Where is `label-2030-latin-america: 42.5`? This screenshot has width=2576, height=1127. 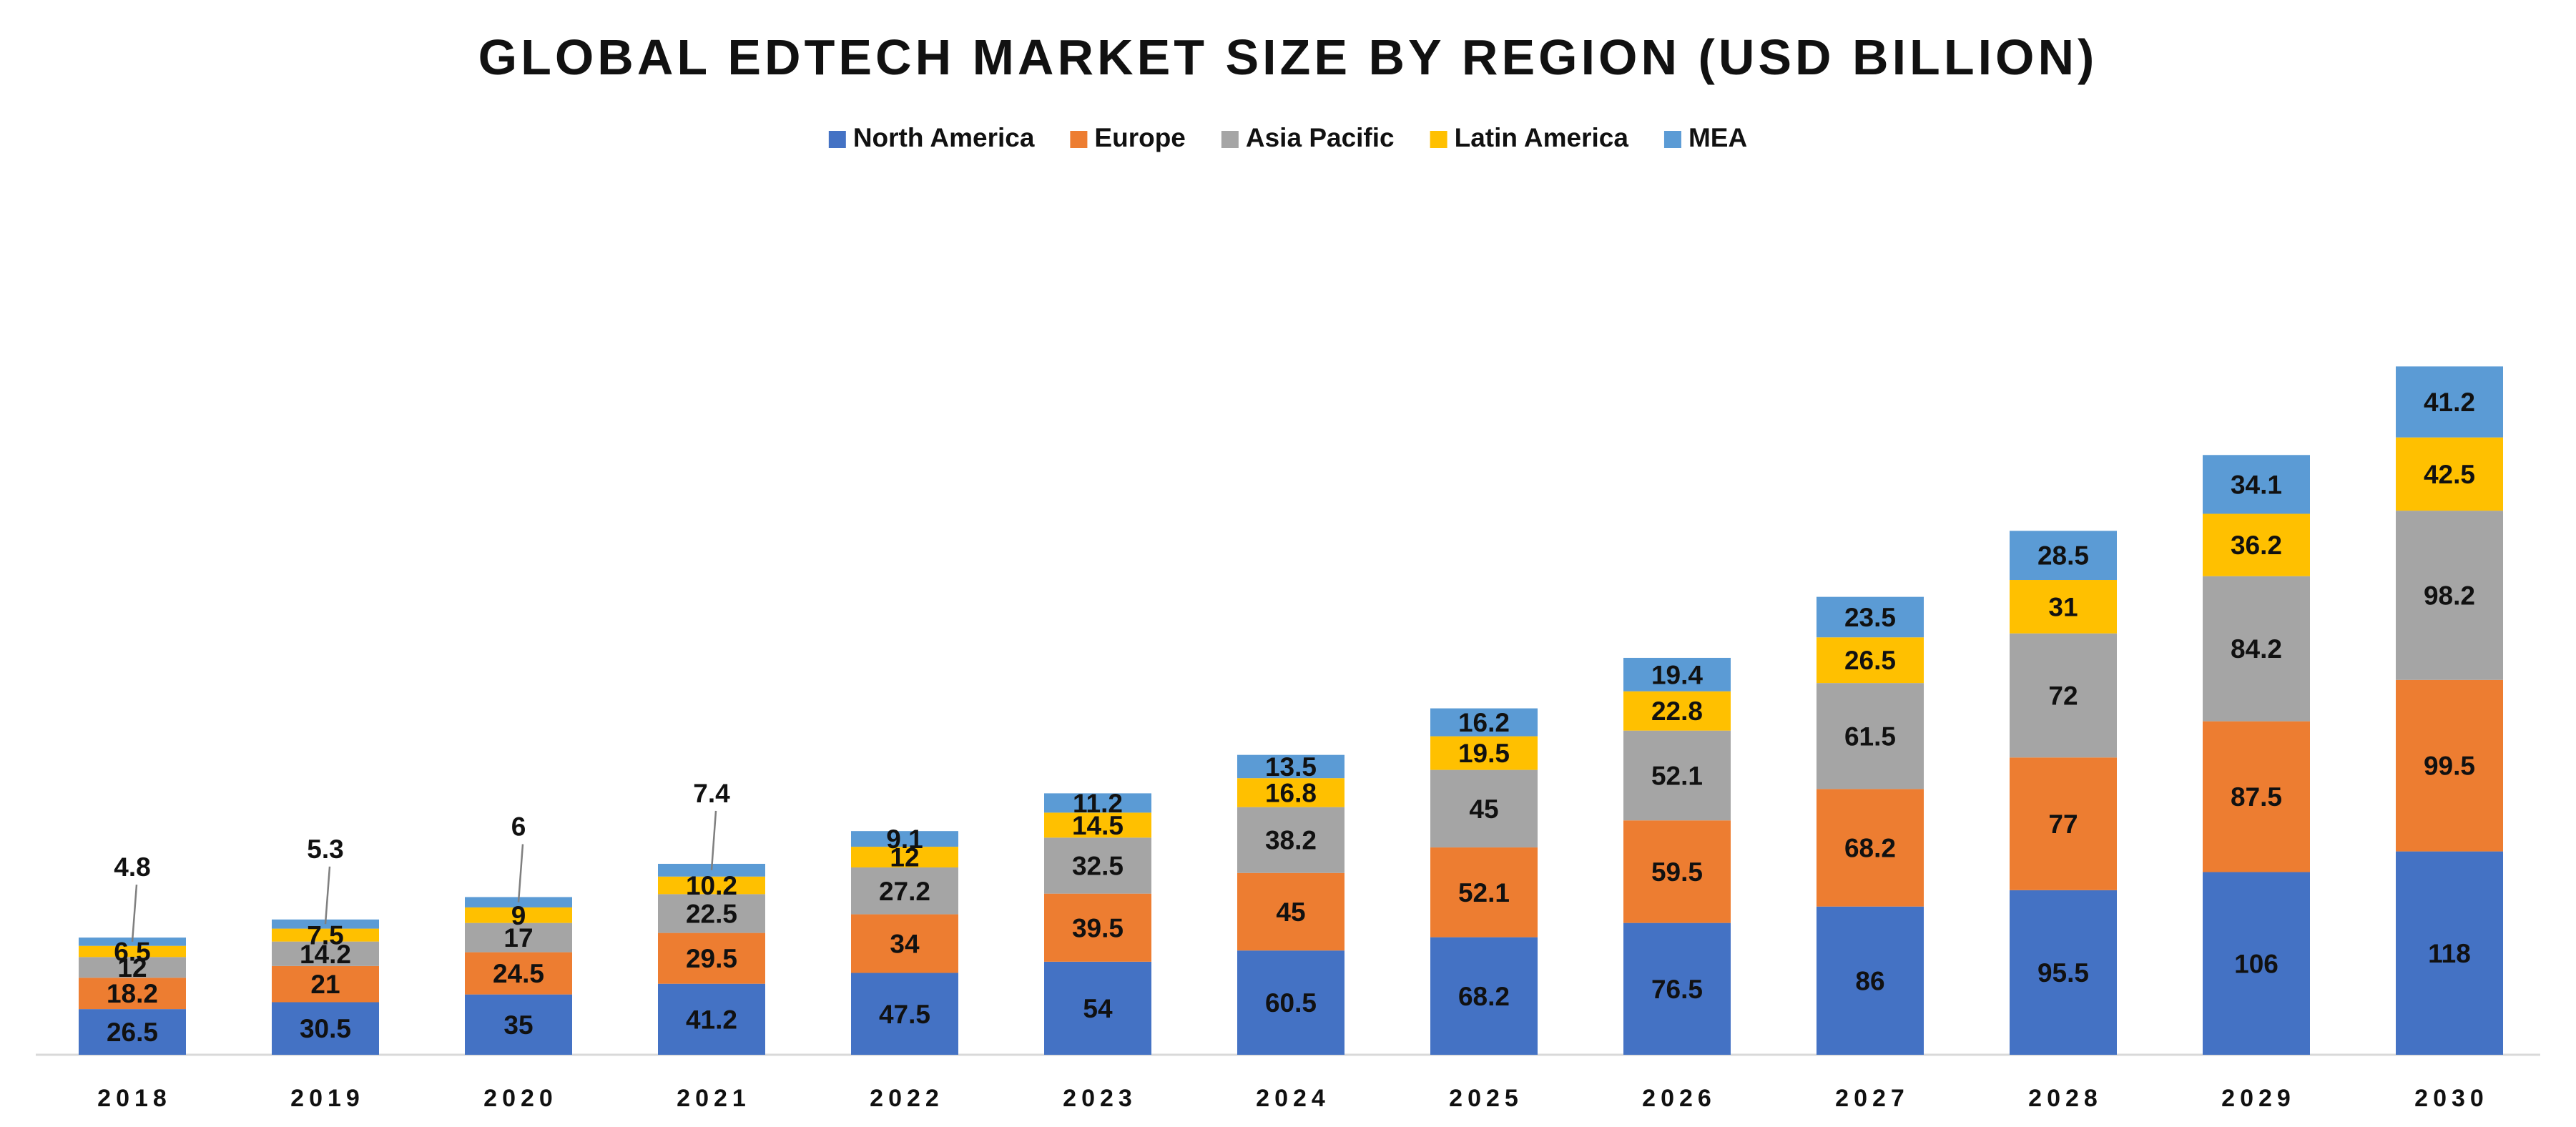
label-2030-latin-america: 42.5 is located at coordinates (2449, 474).